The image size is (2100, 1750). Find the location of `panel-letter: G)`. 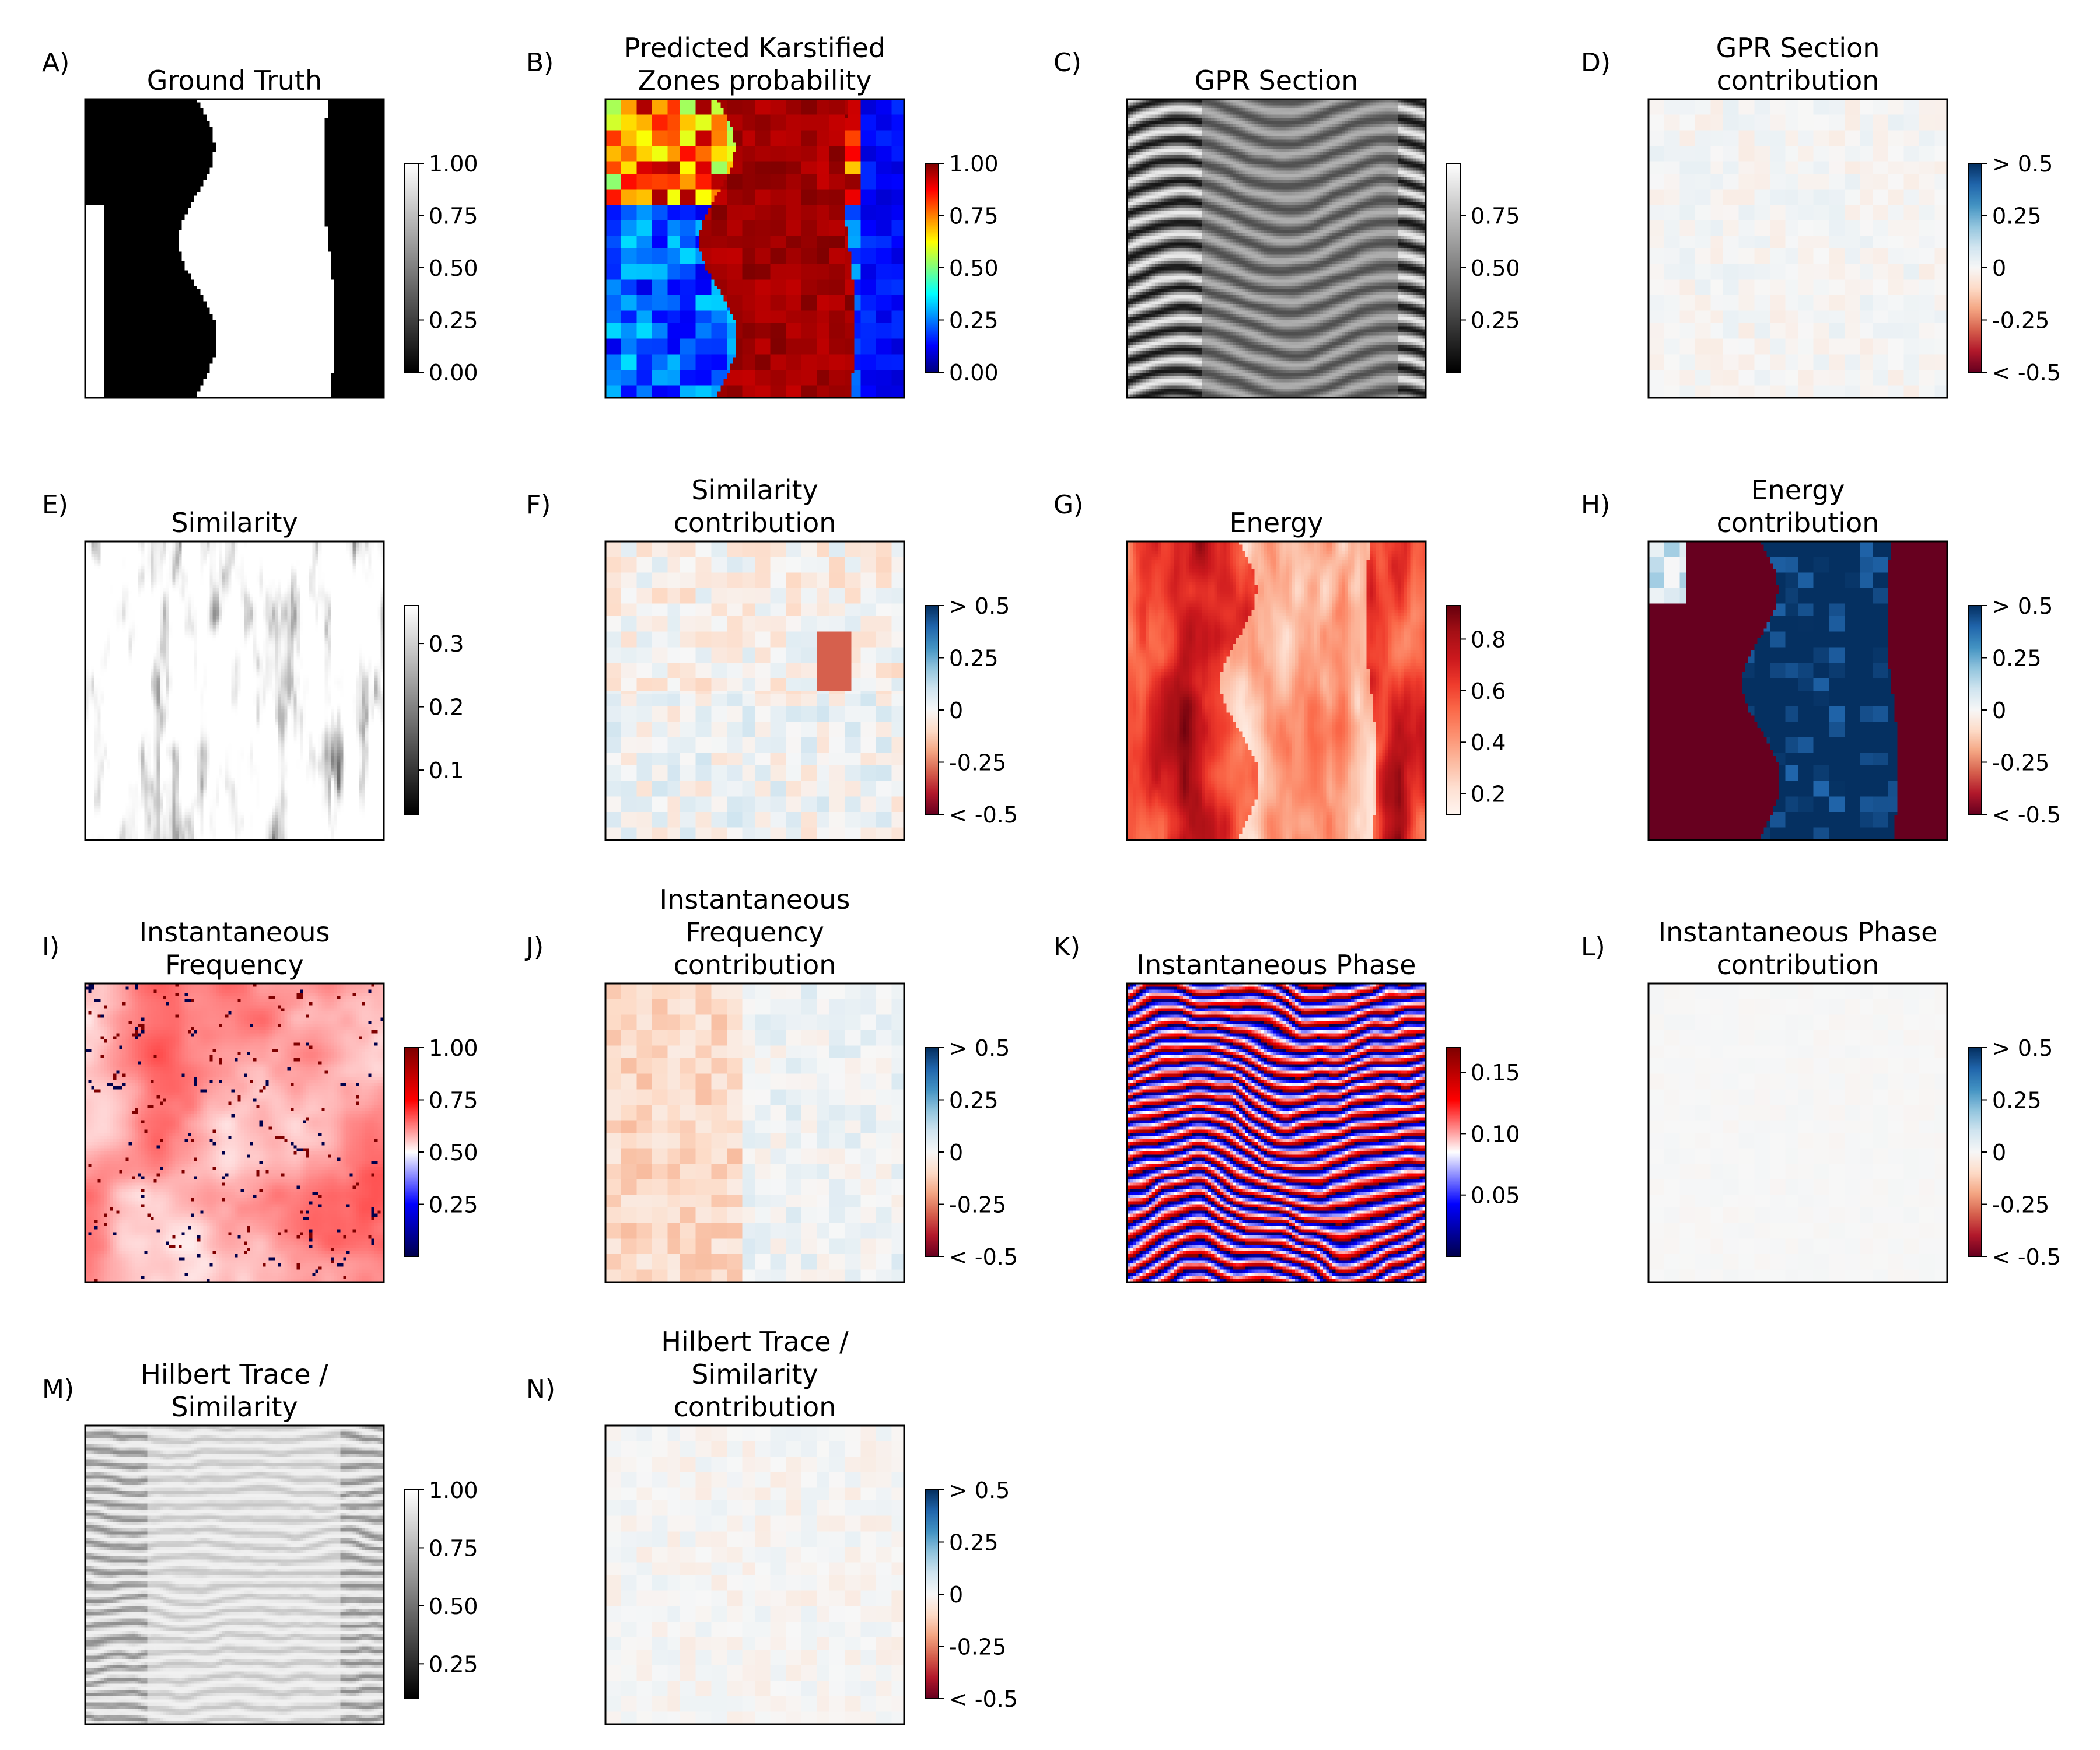

panel-letter: G) is located at coordinates (1068, 505).